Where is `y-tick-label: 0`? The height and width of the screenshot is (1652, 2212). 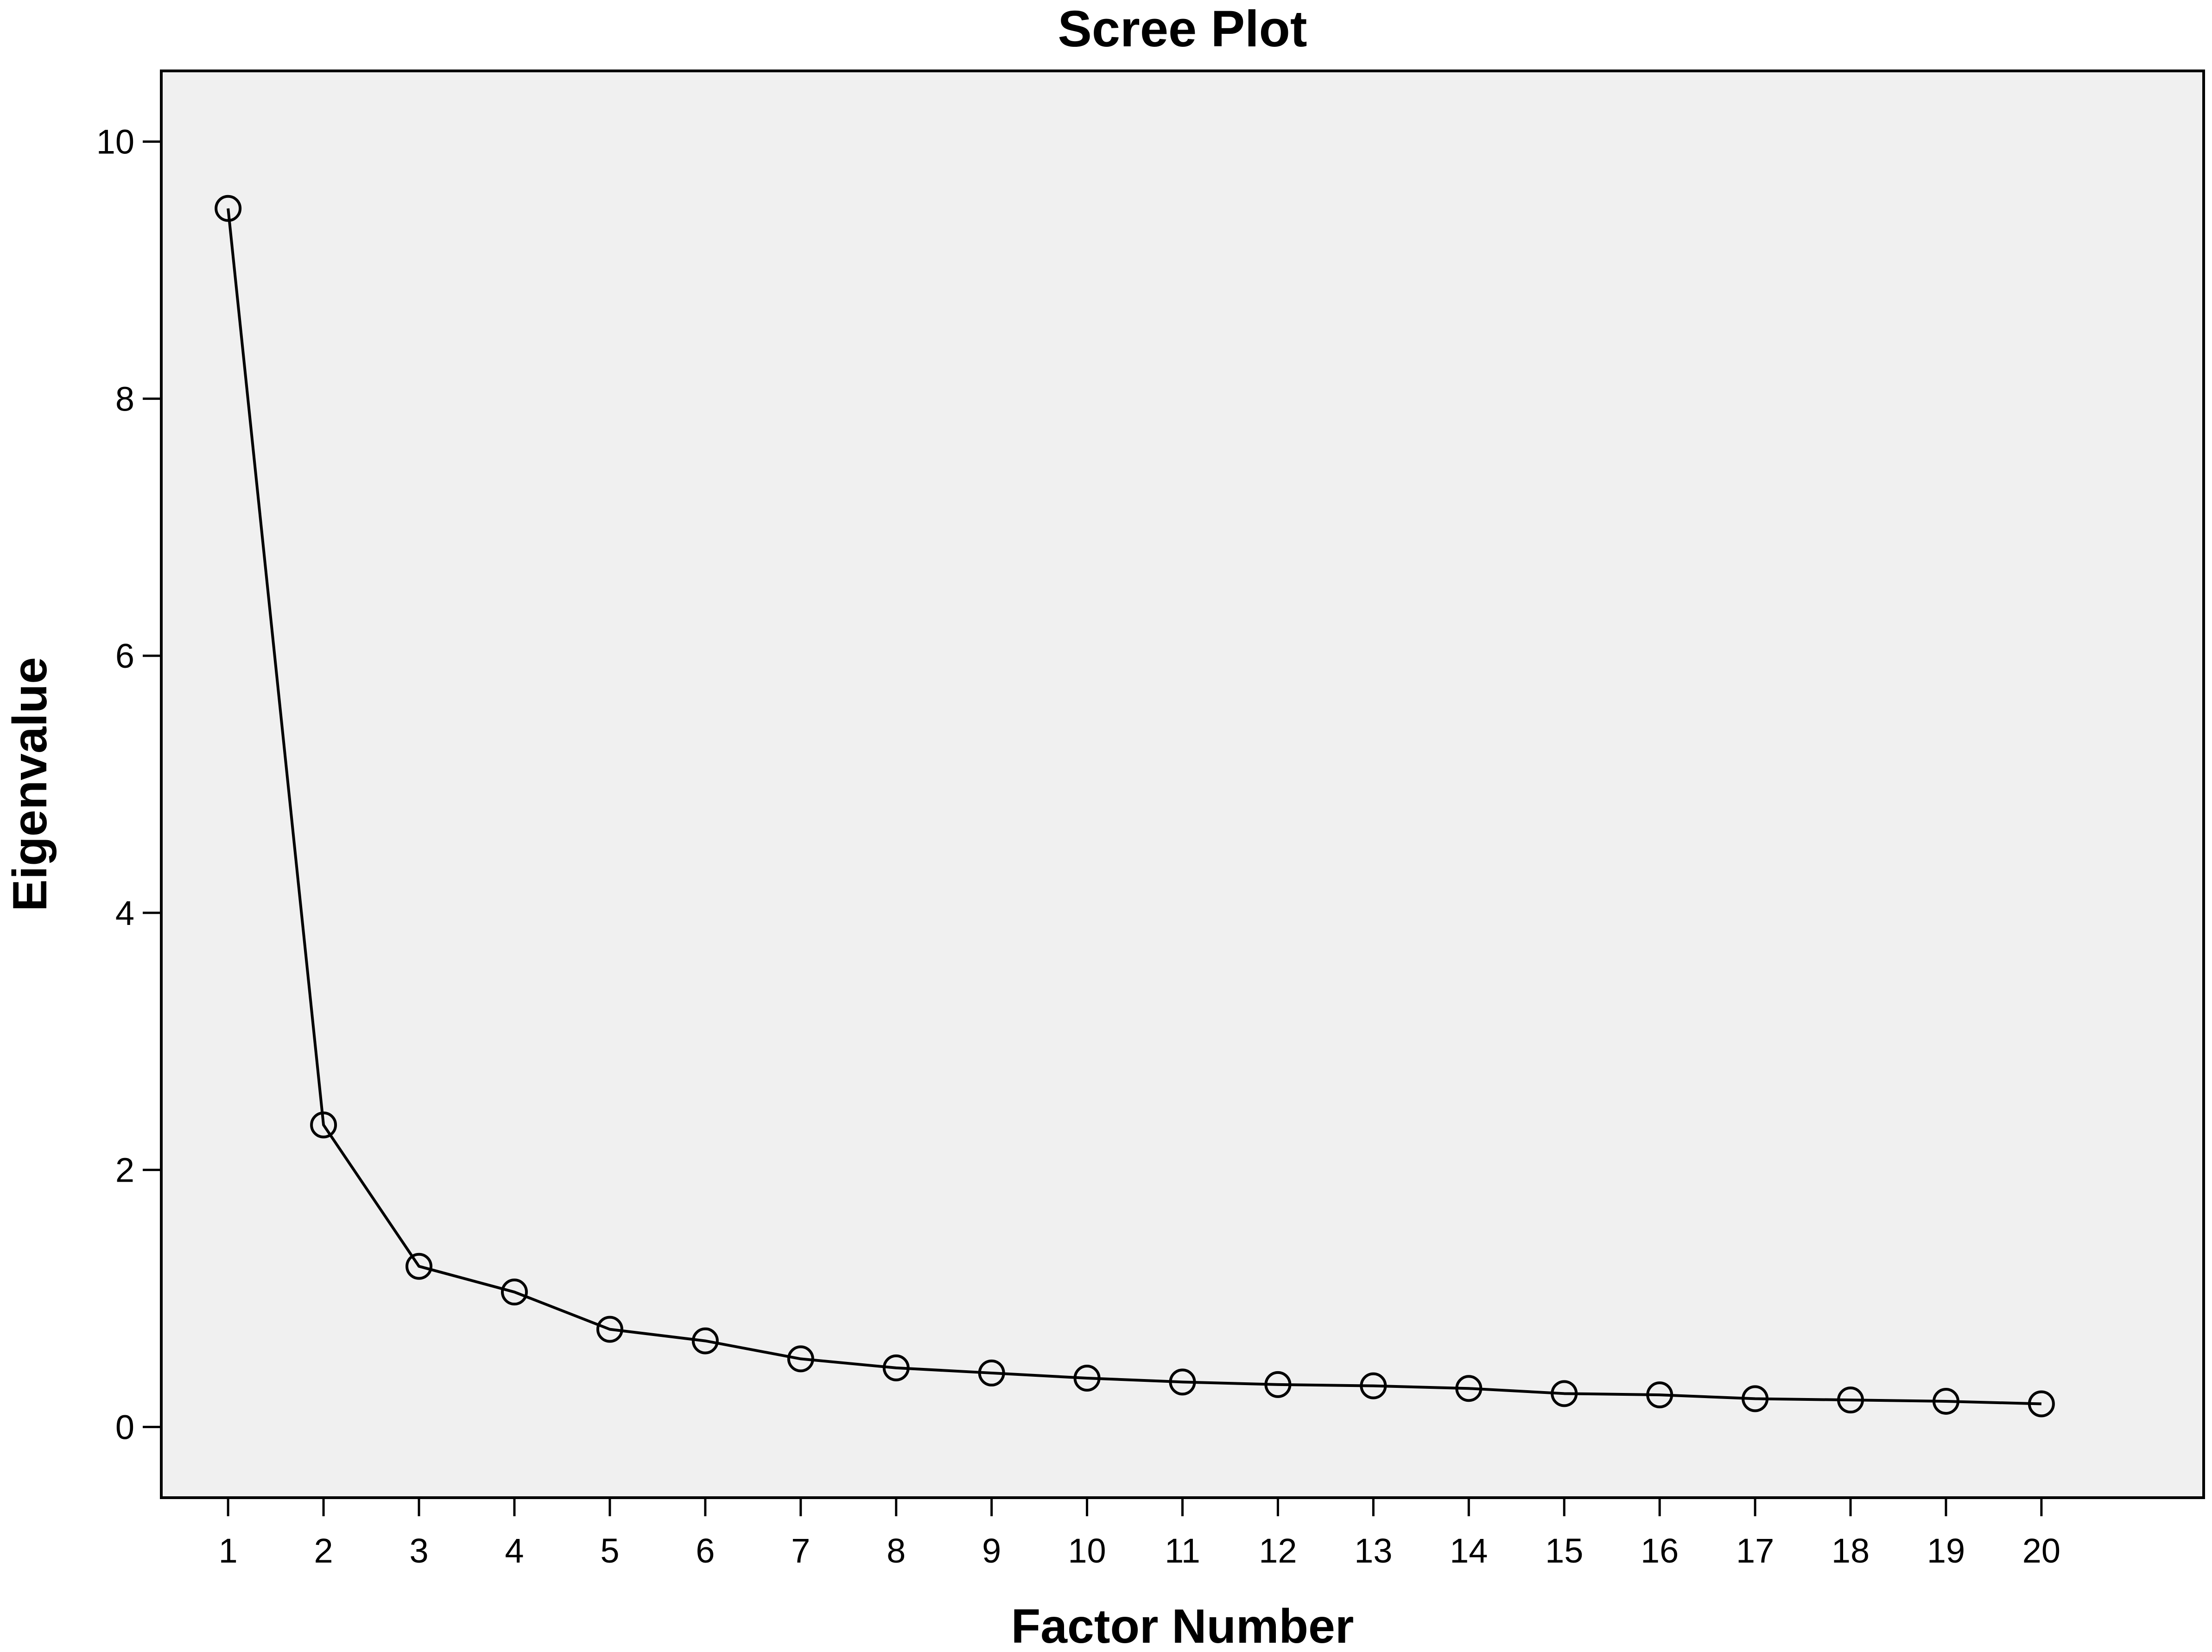 y-tick-label: 0 is located at coordinates (124, 1427).